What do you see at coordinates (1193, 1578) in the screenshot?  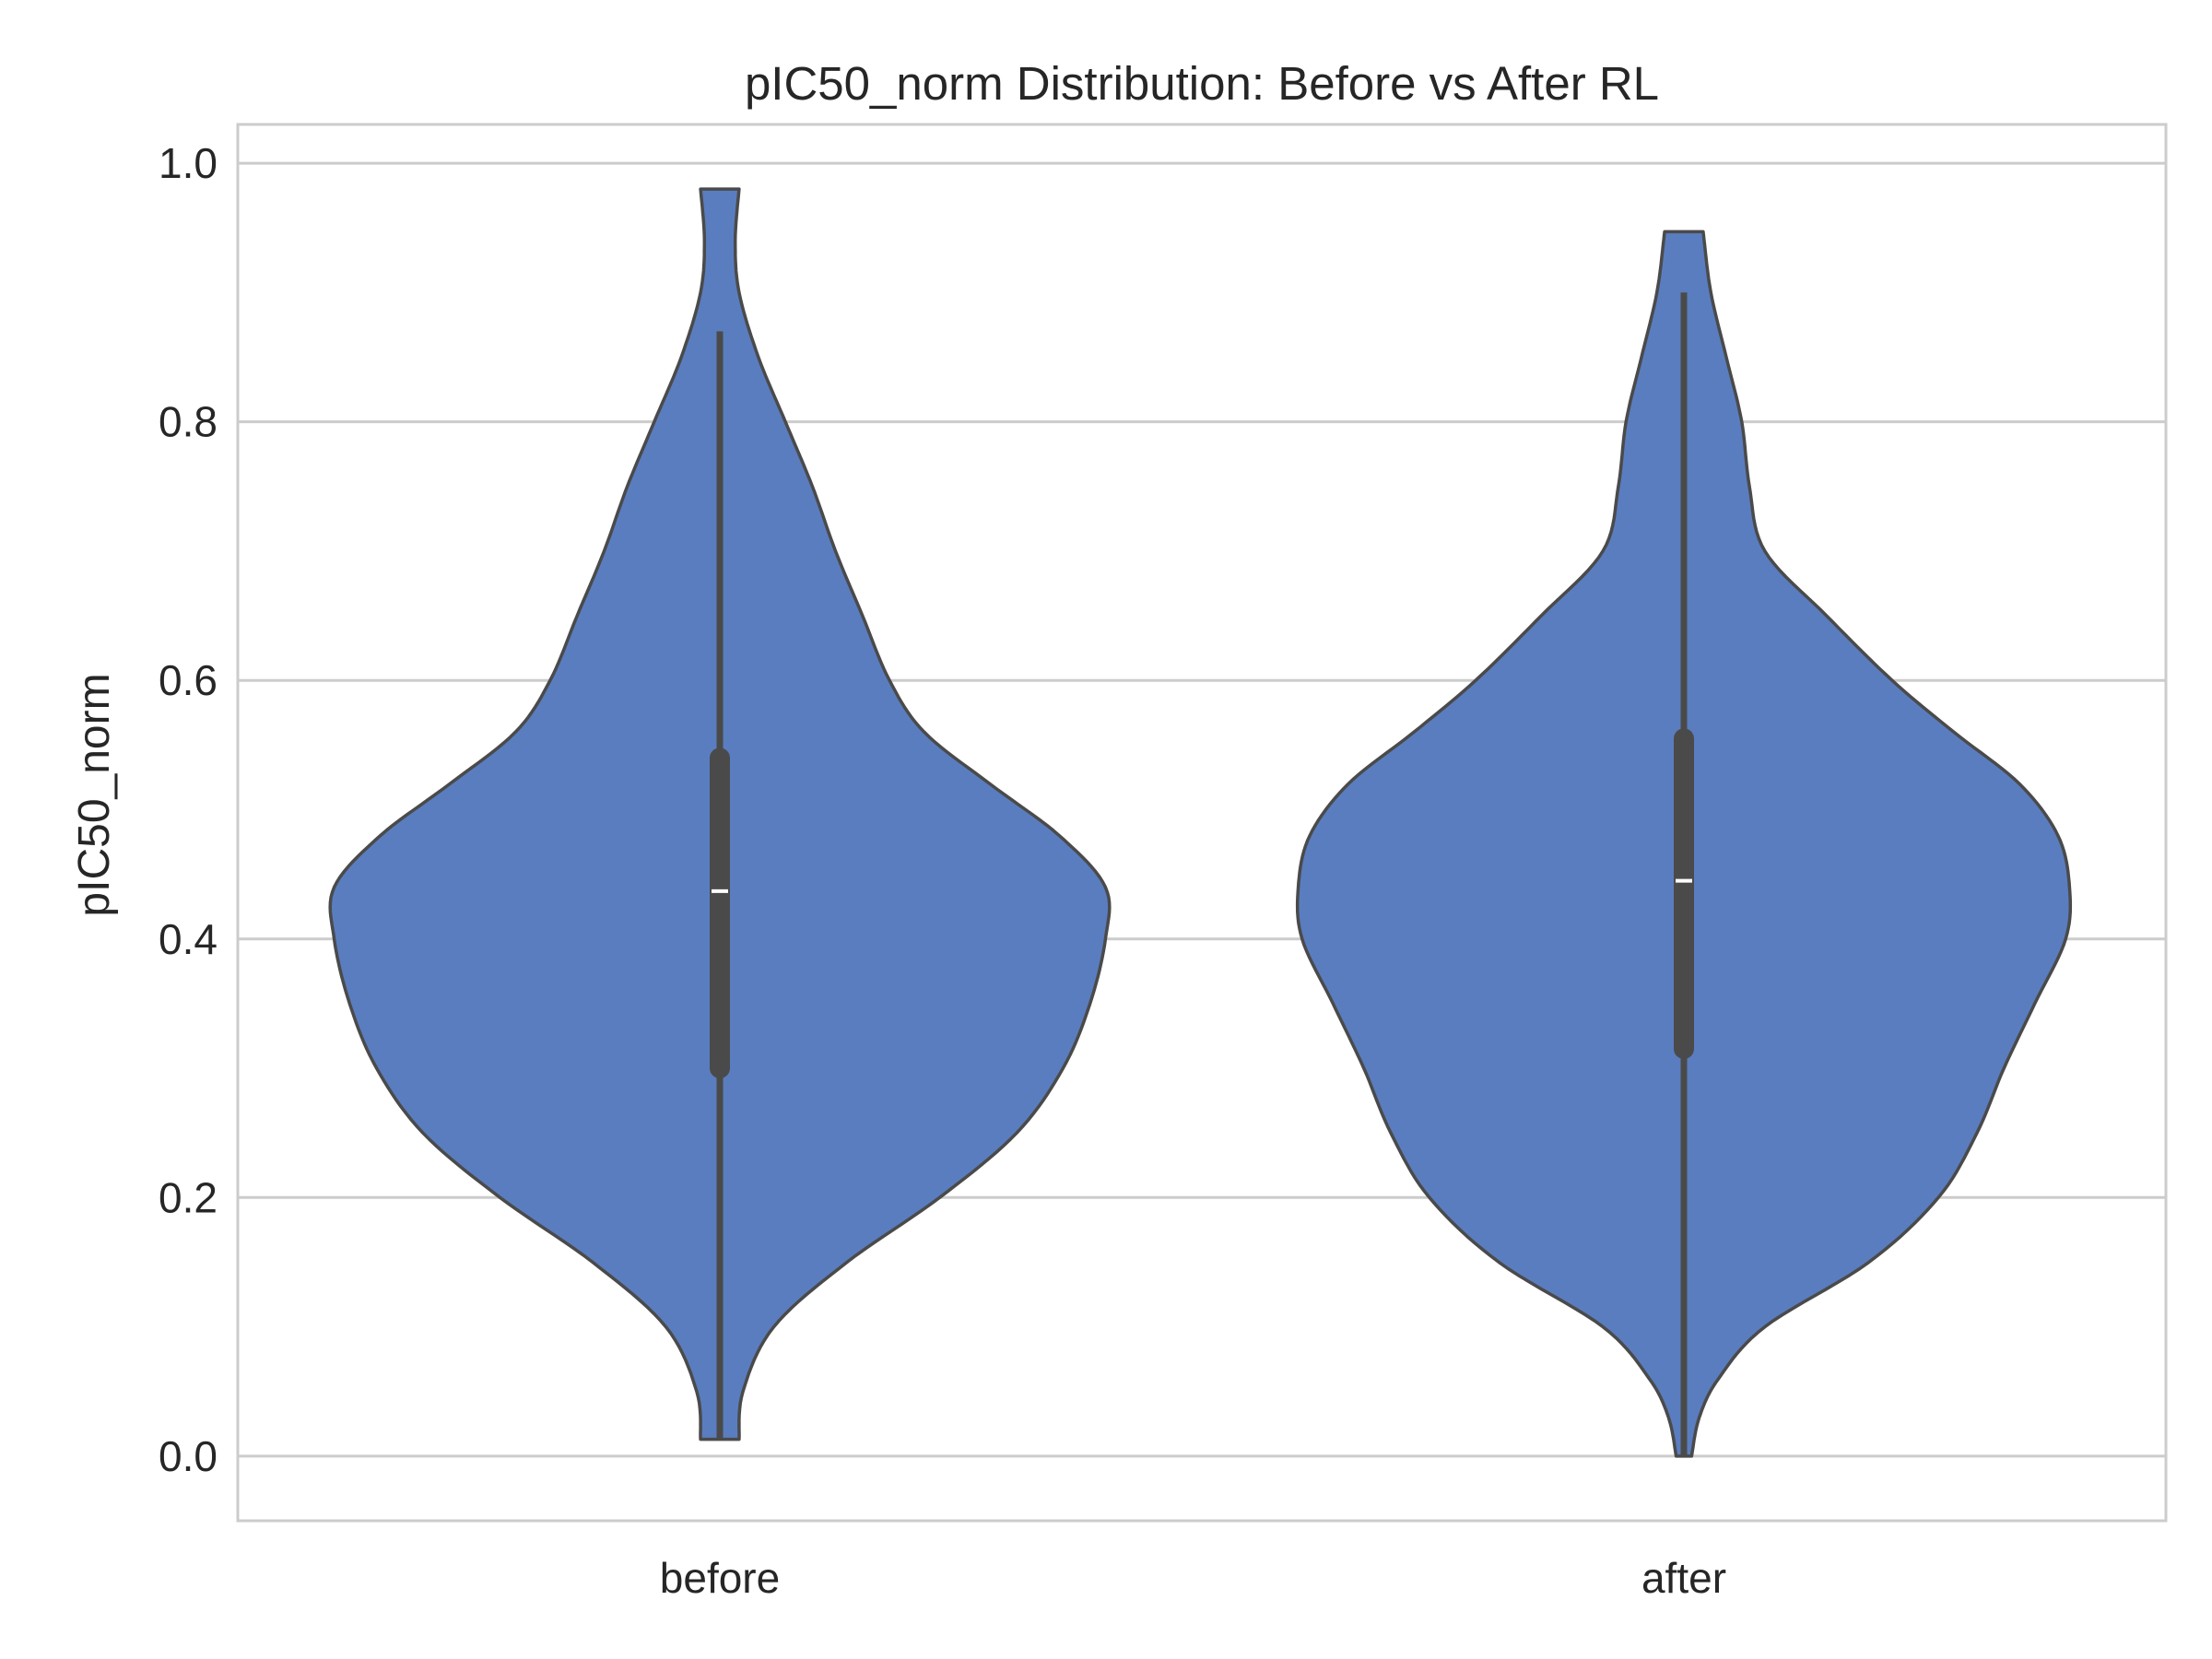 I see `x-tick-labels: before after` at bounding box center [1193, 1578].